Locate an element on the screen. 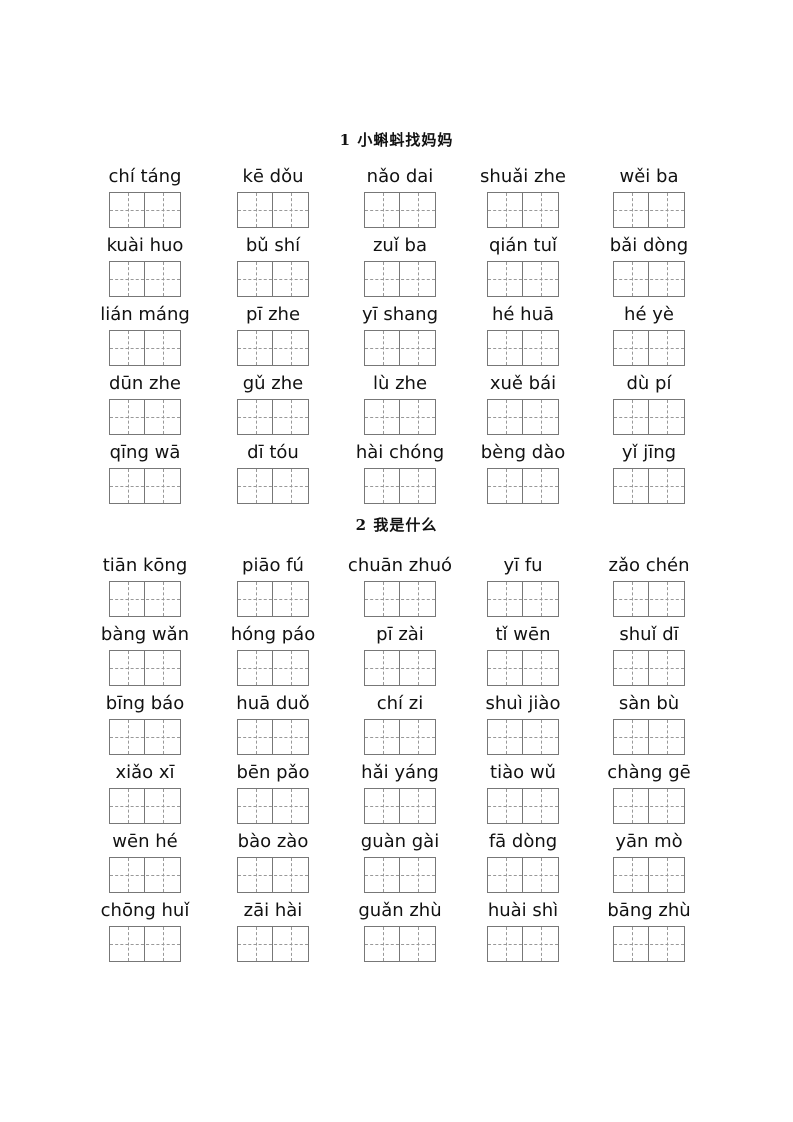 The width and height of the screenshot is (793, 1122). word-item: kuài huo is located at coordinates (145, 264).